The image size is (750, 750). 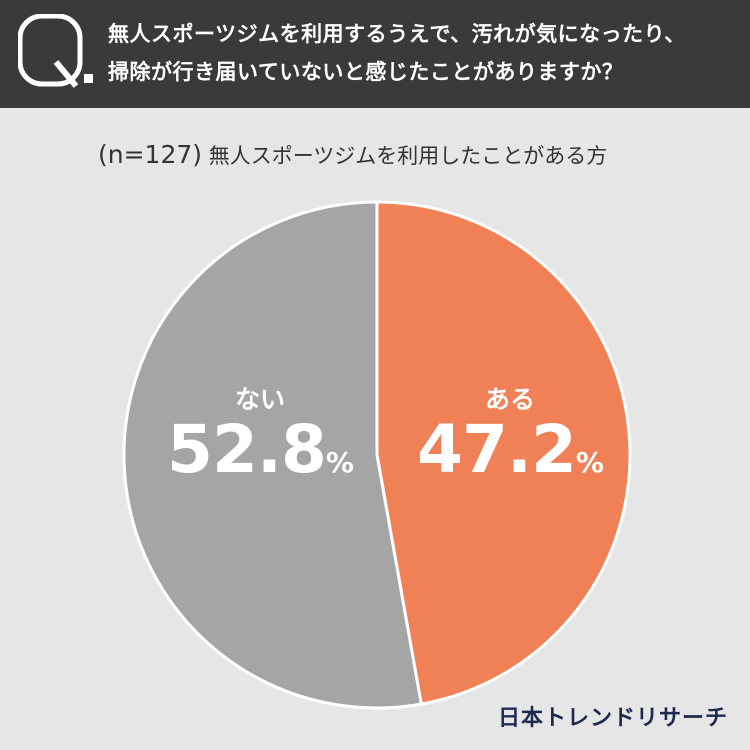 What do you see at coordinates (259, 399) in the screenshot?
I see `slice-name-no: ない` at bounding box center [259, 399].